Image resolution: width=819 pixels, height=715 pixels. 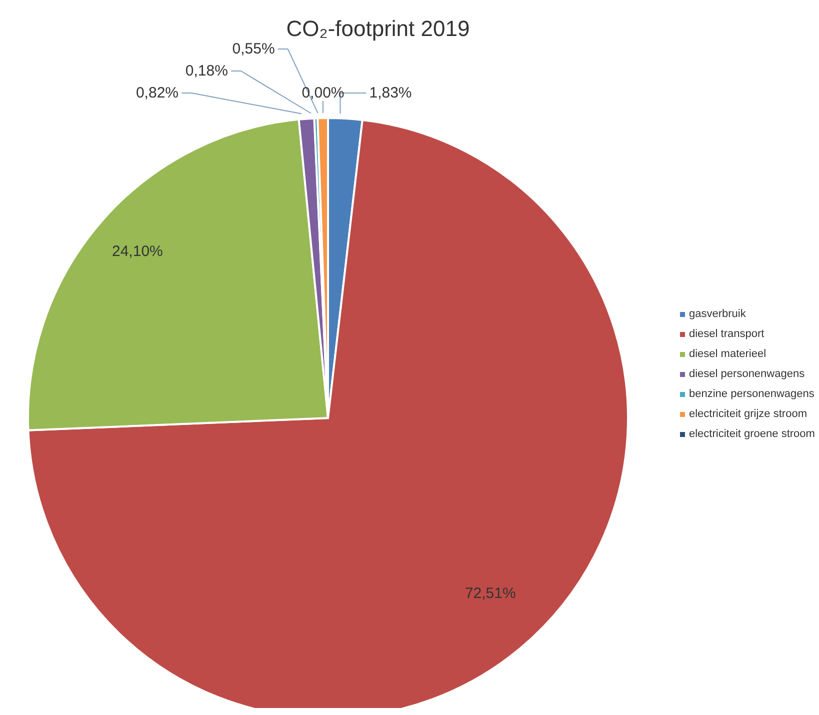 What do you see at coordinates (747, 374) in the screenshot?
I see `legend-label: diesel personenwagens` at bounding box center [747, 374].